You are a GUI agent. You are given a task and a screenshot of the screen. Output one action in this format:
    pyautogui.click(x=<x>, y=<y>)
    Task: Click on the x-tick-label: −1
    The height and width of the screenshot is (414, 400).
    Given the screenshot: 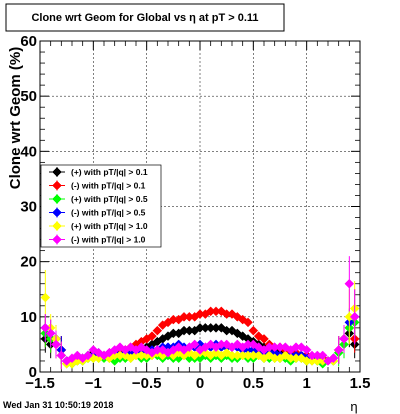 What is the action you would take?
    pyautogui.click(x=93, y=383)
    